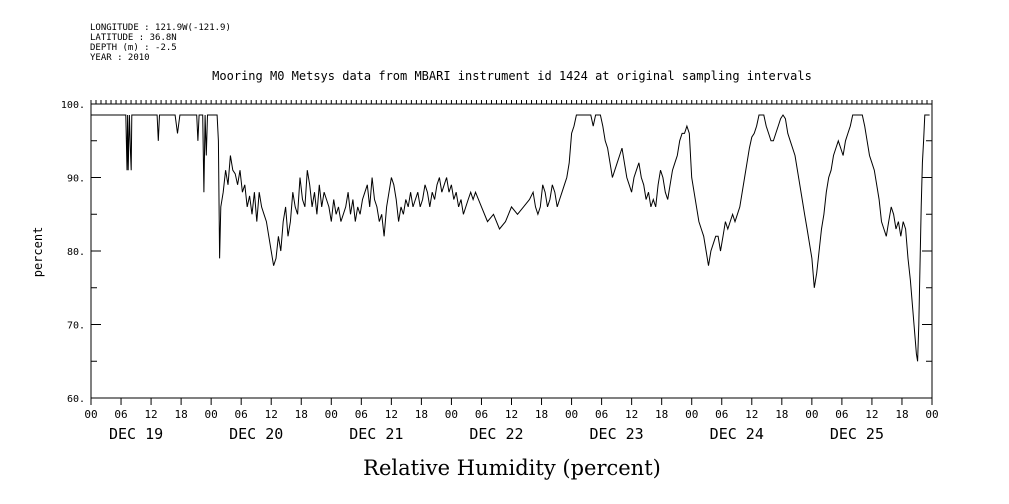 Image resolution: width=1009 pixels, height=504 pixels. Describe the element at coordinates (136, 434) in the screenshot. I see `x-day-label: DEC 19` at that location.